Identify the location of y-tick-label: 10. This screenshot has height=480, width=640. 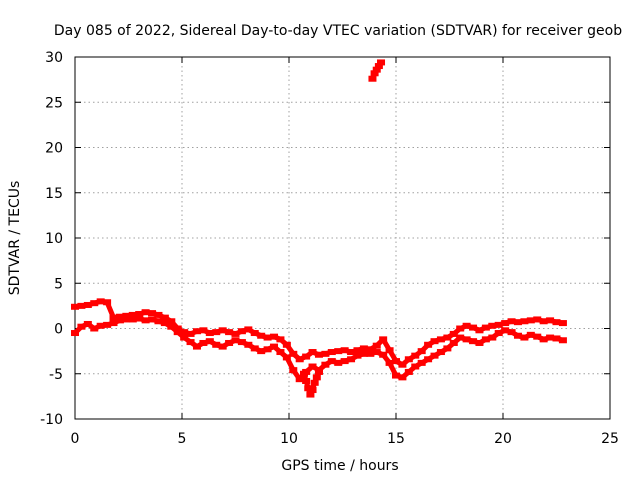
(54, 239).